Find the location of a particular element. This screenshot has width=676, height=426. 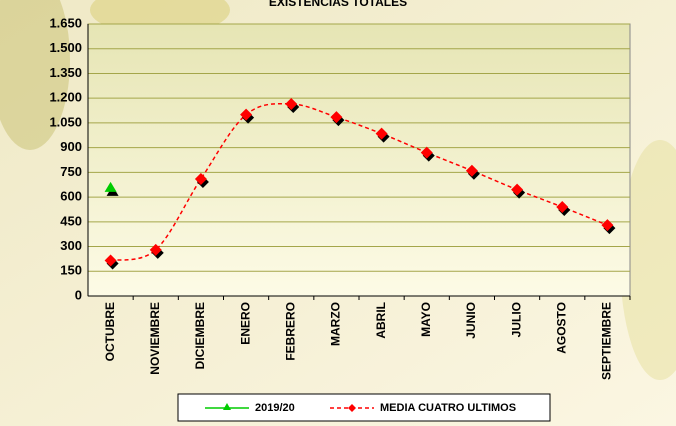

x-tick-label: NOVIEMBRE is located at coordinates (155, 338).